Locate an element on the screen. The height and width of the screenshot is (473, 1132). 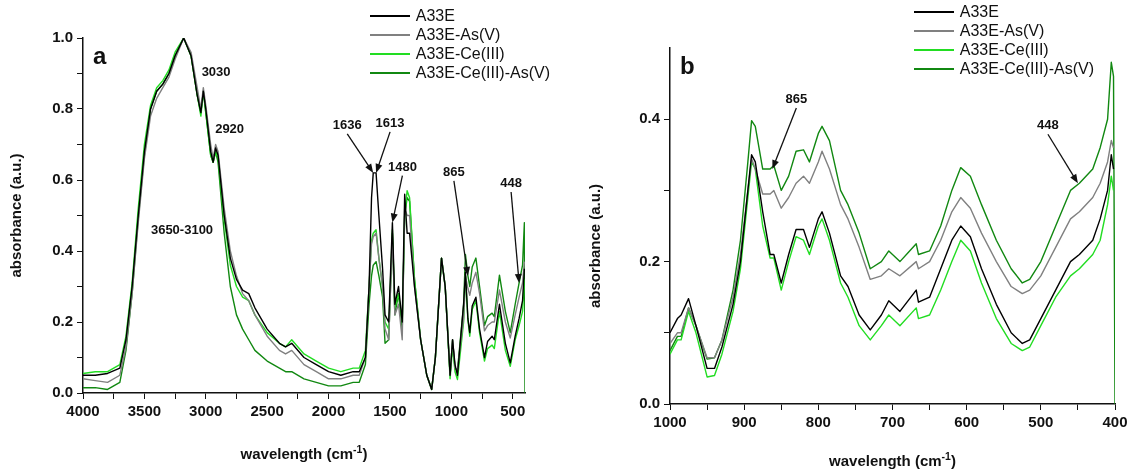
annotation: 1480 is located at coordinates (402, 166).